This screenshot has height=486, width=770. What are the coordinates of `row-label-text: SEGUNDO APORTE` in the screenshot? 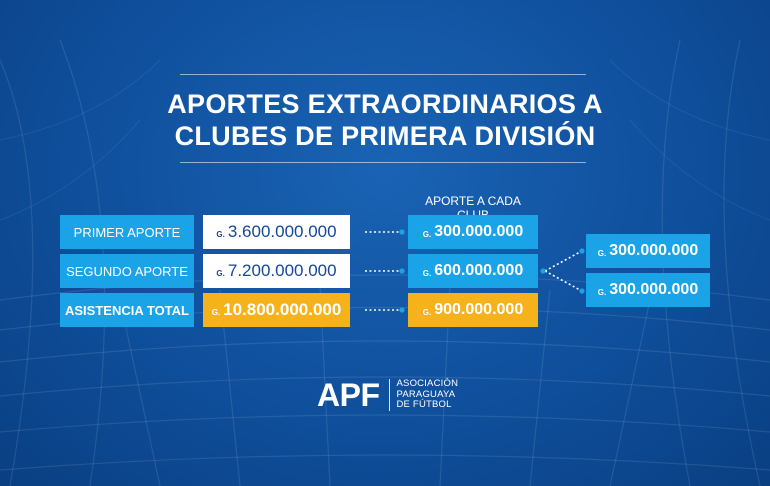 It's located at (127, 271).